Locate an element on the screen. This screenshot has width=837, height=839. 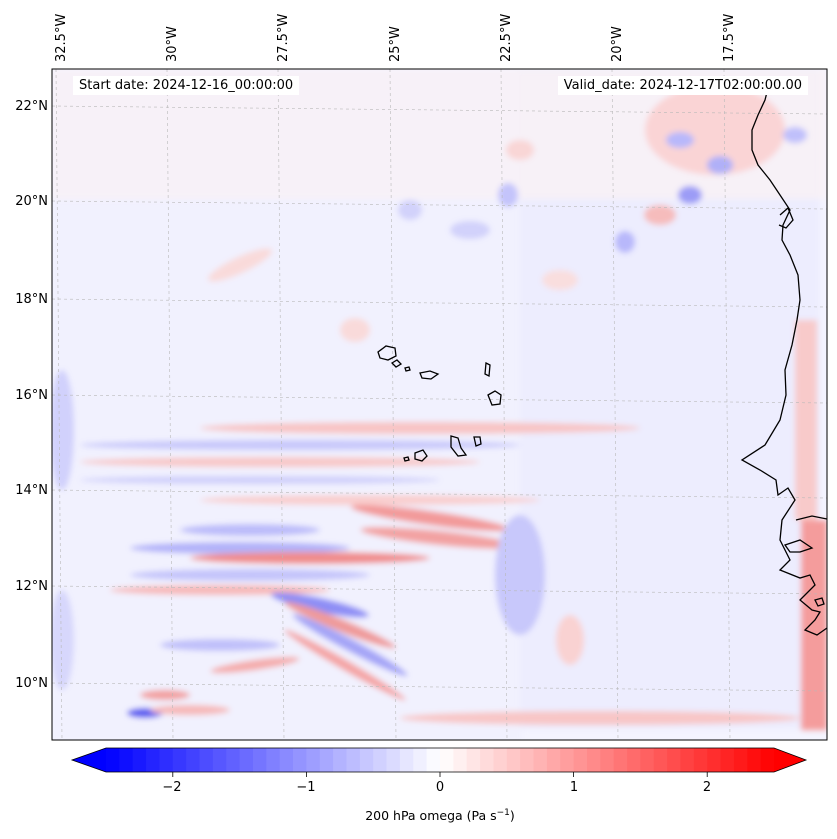
island-fogo is located at coordinates (421, 455).